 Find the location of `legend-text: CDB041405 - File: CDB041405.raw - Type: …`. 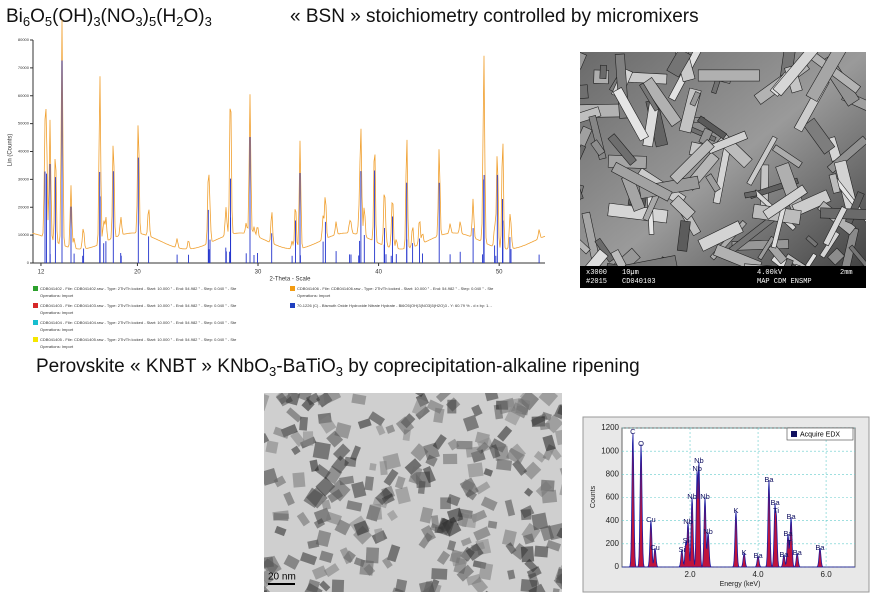

legend-text: CDB041405 - File: CDB041405.raw - Type: … is located at coordinates (138, 339).